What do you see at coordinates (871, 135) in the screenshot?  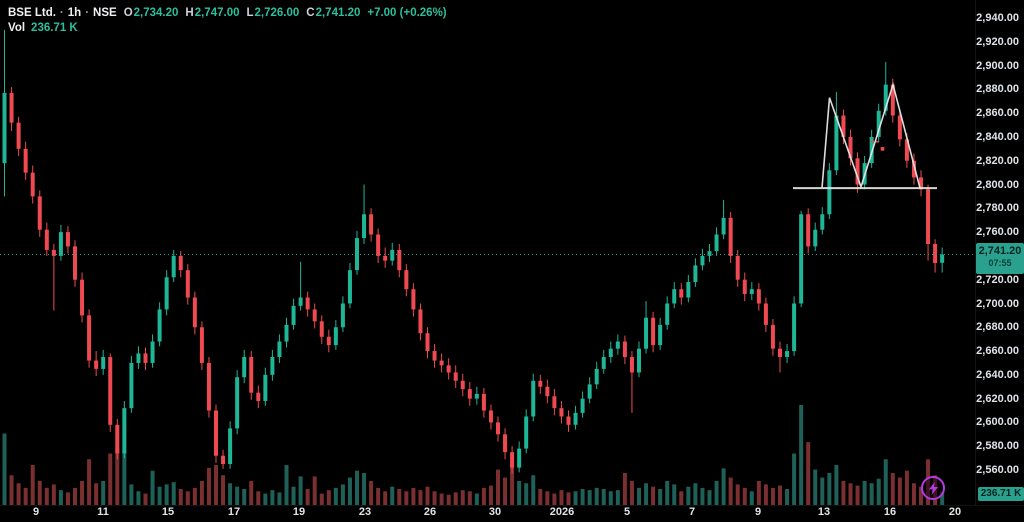 I see `pattern-m-lines` at bounding box center [871, 135].